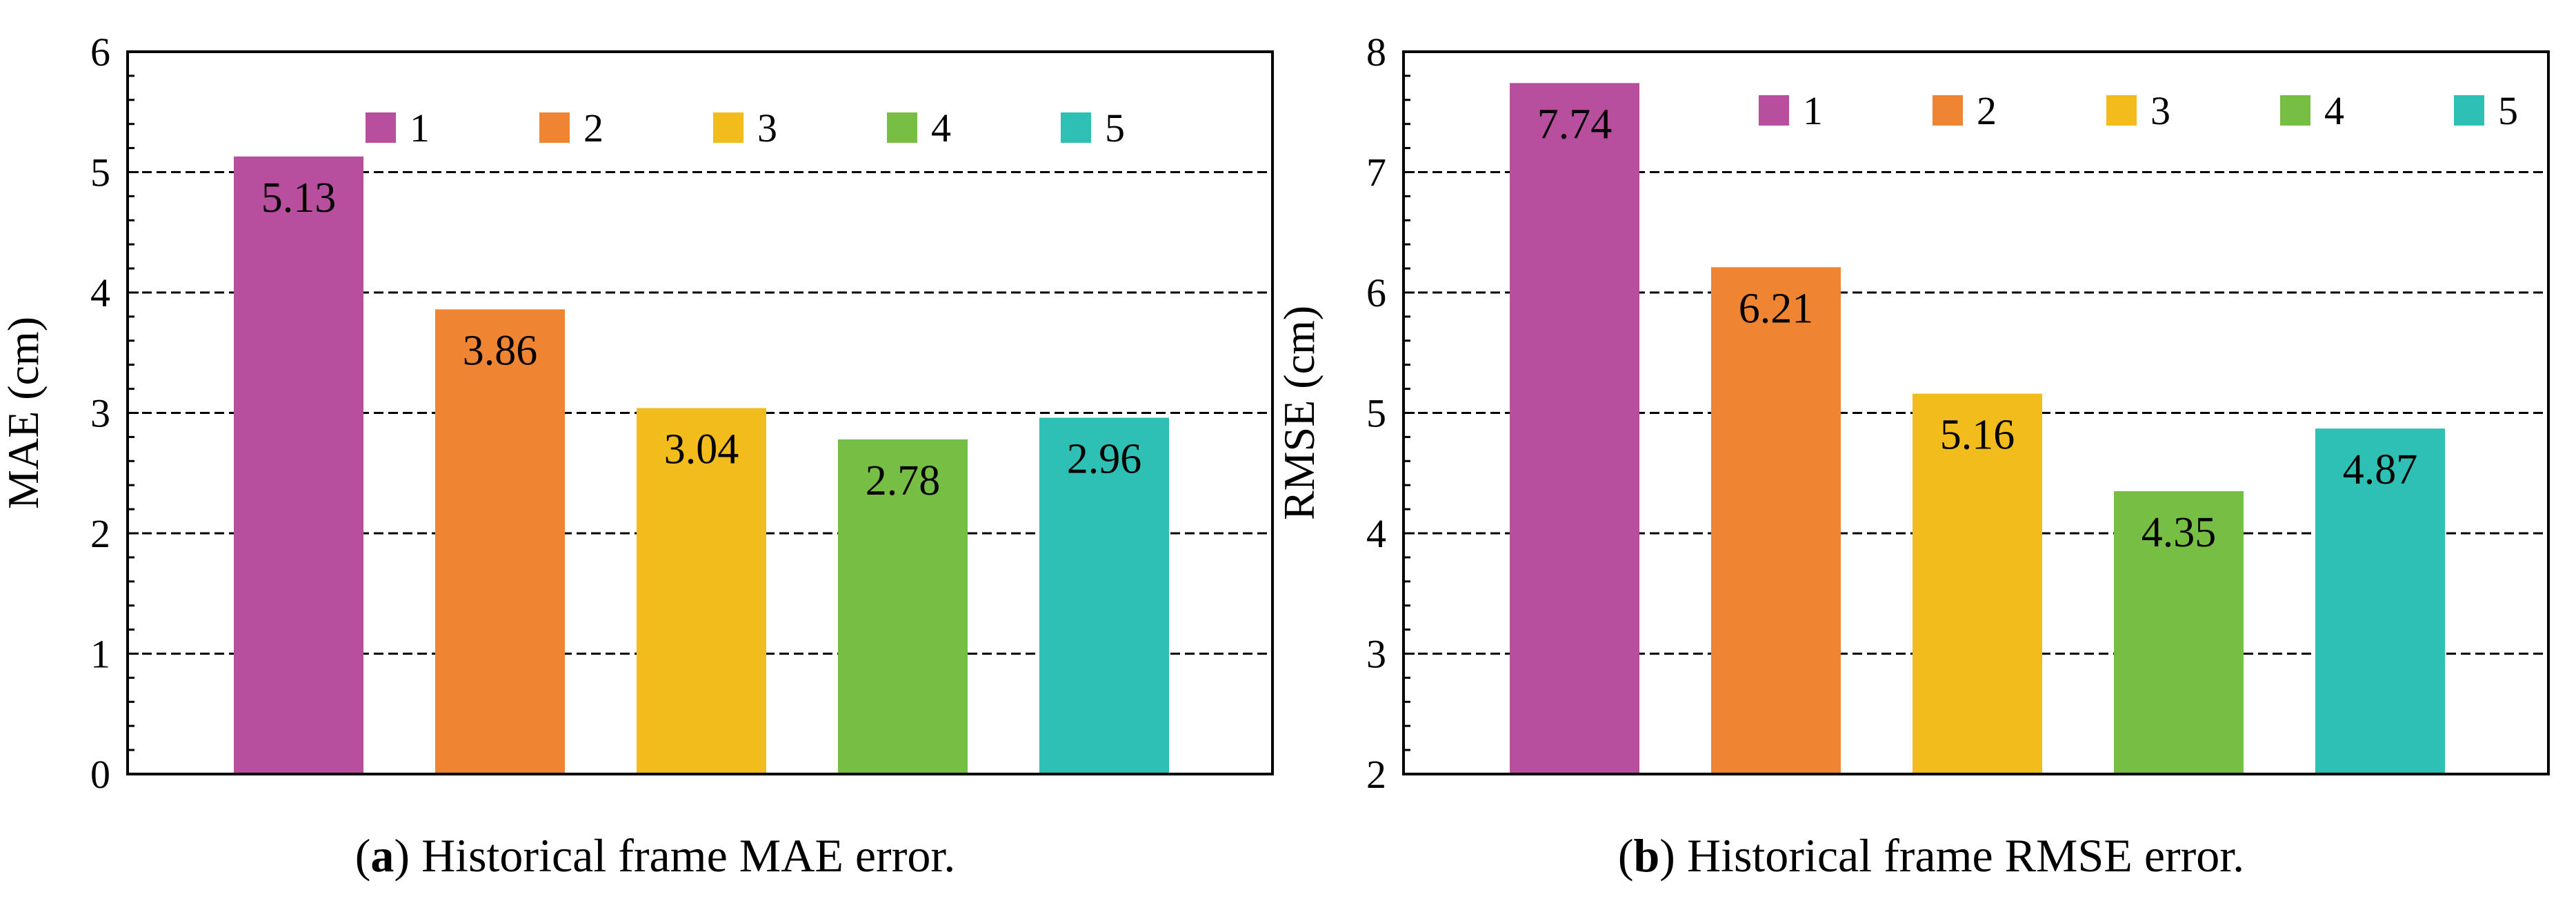  I want to click on rmse-legend-label-1: 1, so click(1813, 110).